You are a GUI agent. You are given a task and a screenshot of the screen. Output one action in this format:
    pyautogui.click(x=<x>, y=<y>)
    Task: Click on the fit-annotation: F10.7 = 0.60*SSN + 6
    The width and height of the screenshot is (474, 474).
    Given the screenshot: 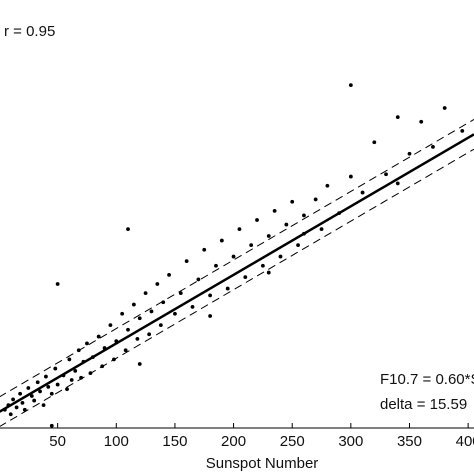 What is the action you would take?
    pyautogui.click(x=427, y=379)
    